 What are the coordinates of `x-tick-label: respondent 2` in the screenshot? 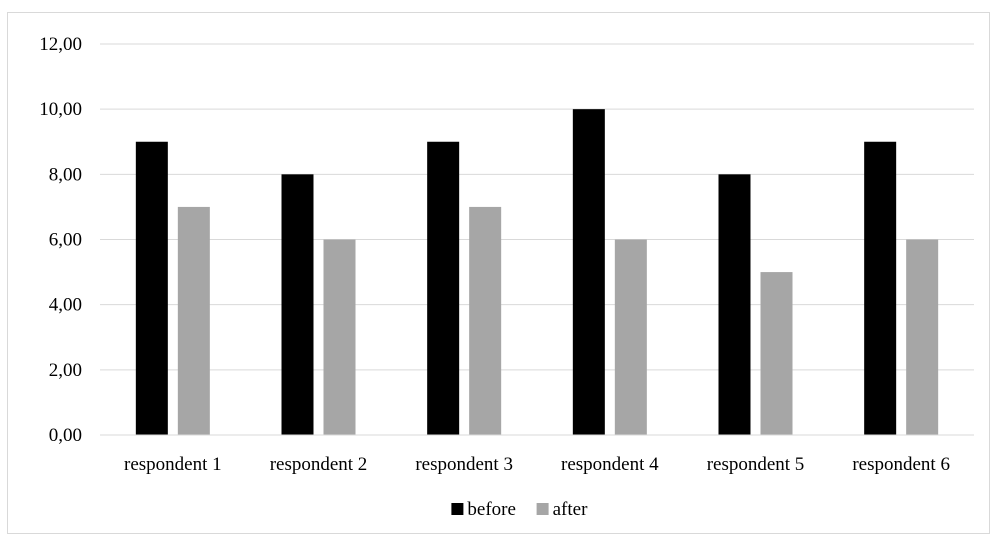 It's located at (319, 464).